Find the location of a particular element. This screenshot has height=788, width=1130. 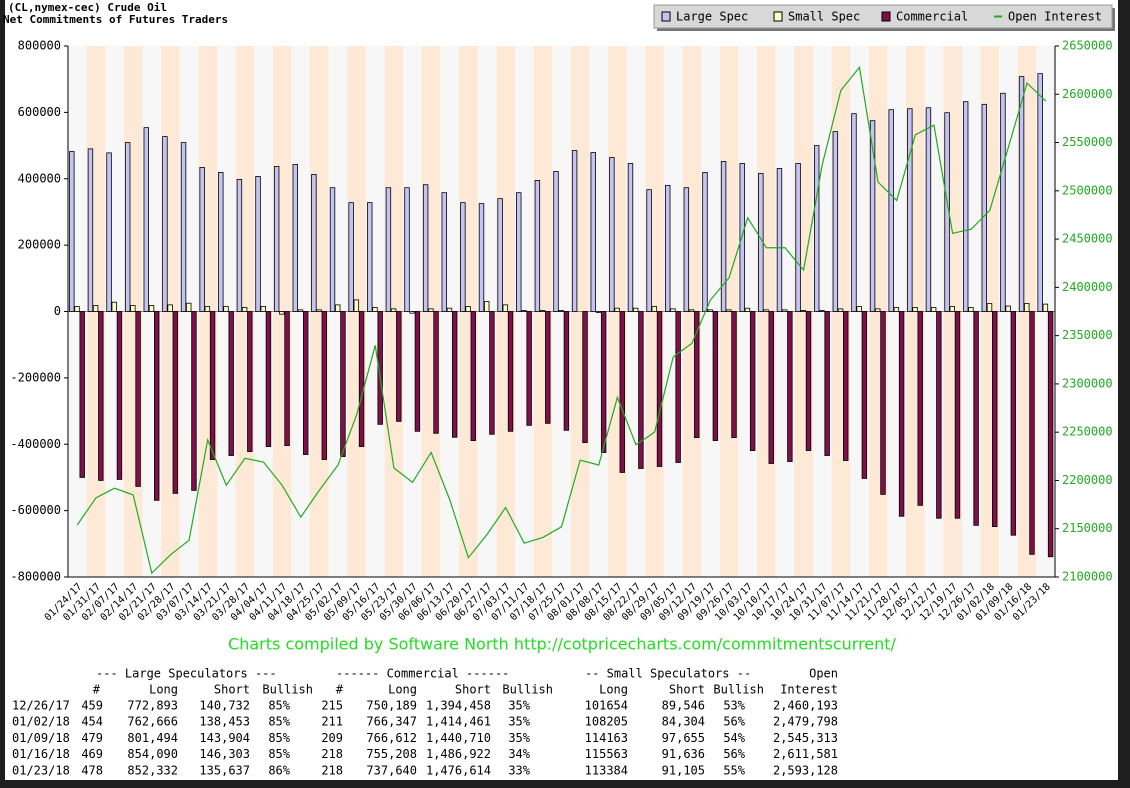

table-cell: 1,476,614 is located at coordinates (458, 770).